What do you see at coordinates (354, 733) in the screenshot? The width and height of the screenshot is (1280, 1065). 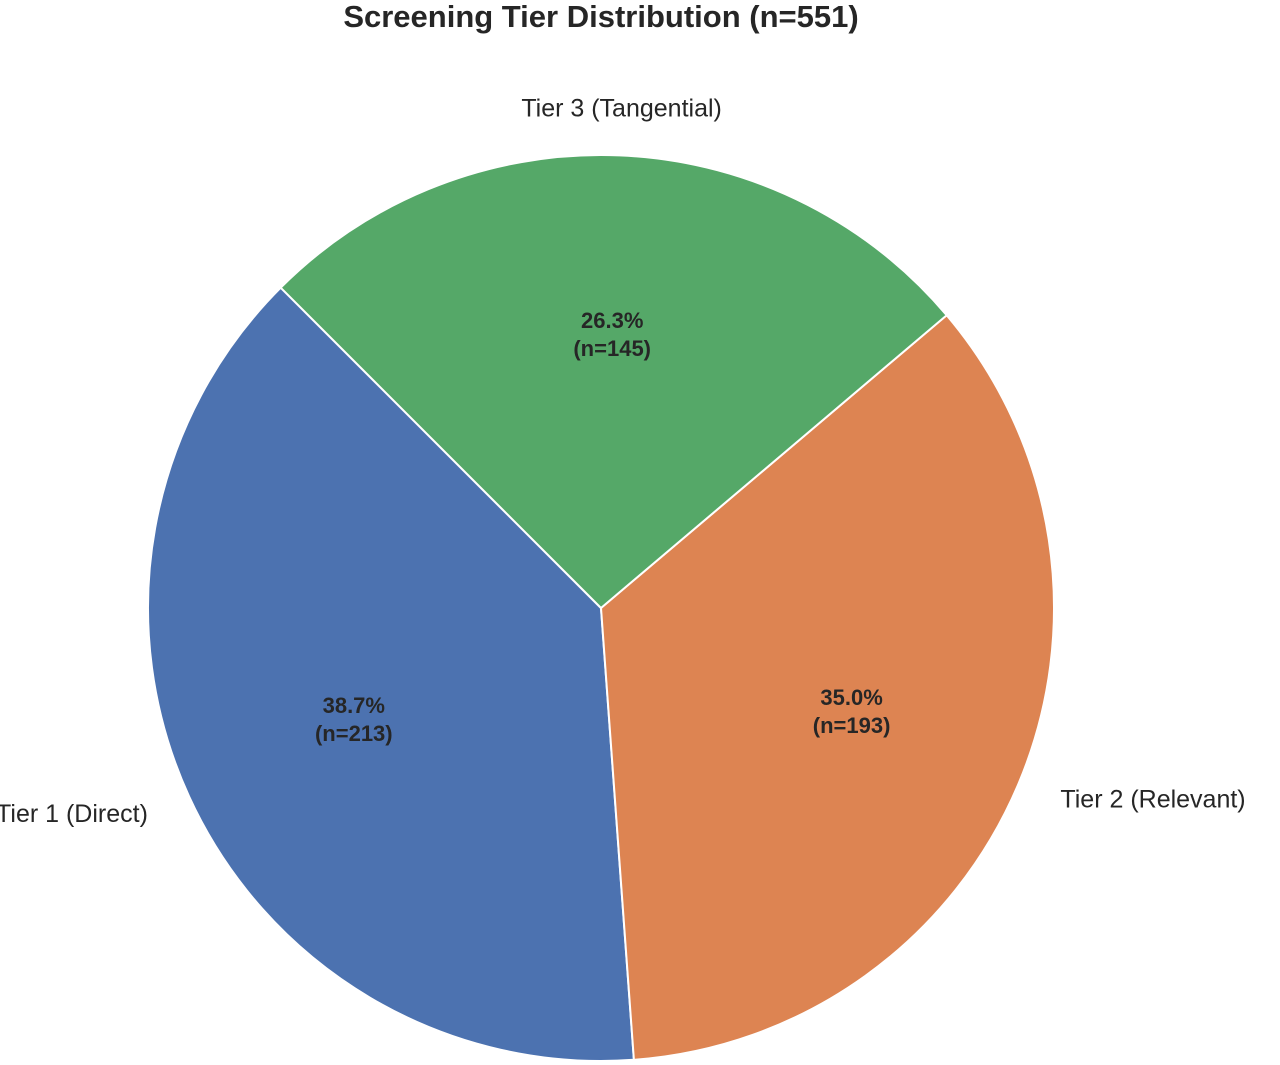 I see `slice-count-tier-1: (n=213)` at bounding box center [354, 733].